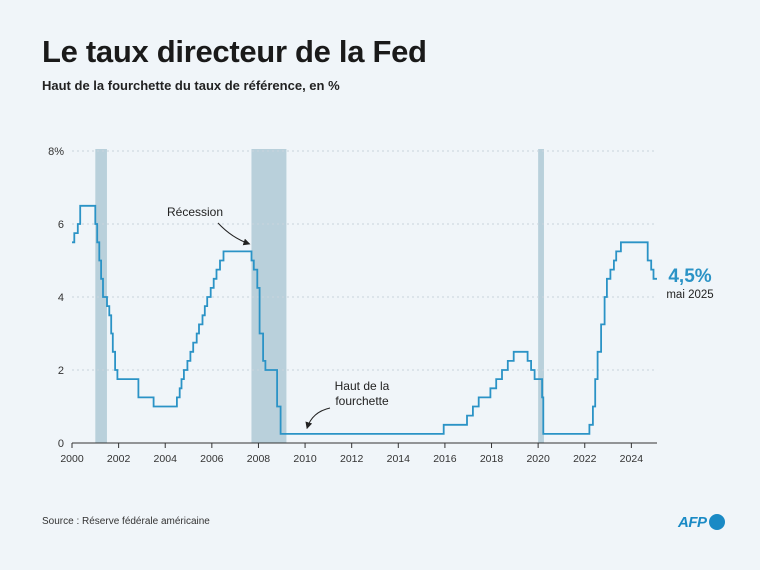 This screenshot has width=760, height=570. Describe the element at coordinates (492, 459) in the screenshot. I see `x-tick-label: 2018` at that location.